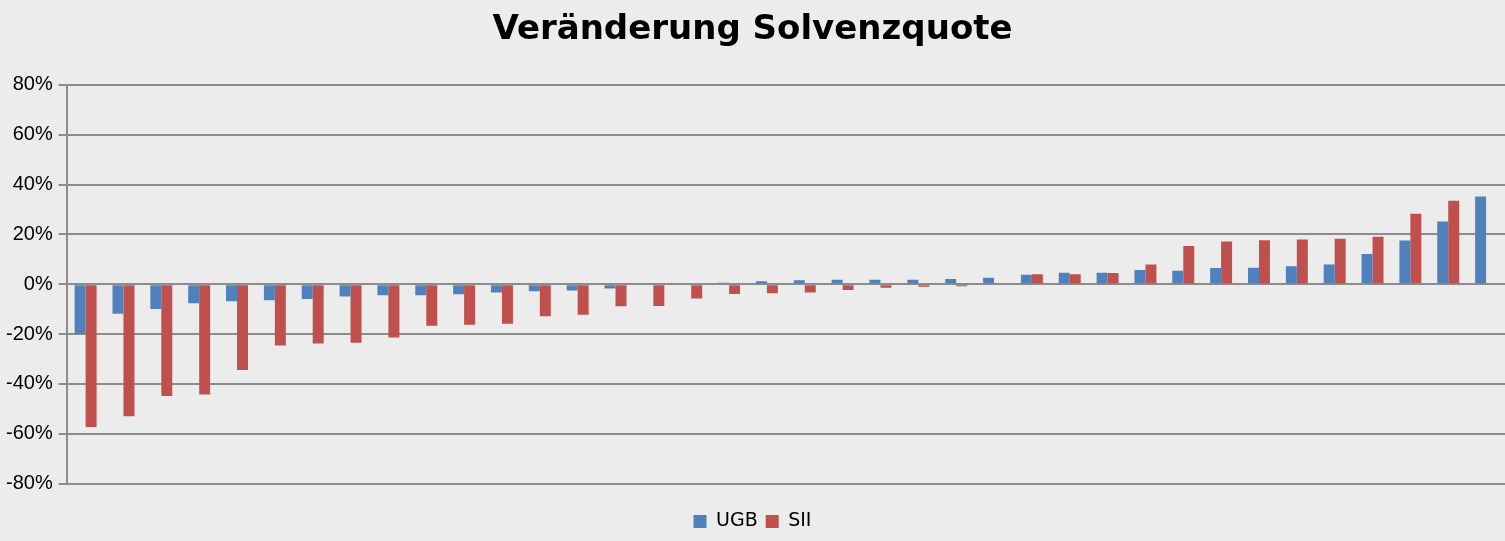  Describe the element at coordinates (32, 183) in the screenshot. I see `y-tick-label: 40%` at that location.